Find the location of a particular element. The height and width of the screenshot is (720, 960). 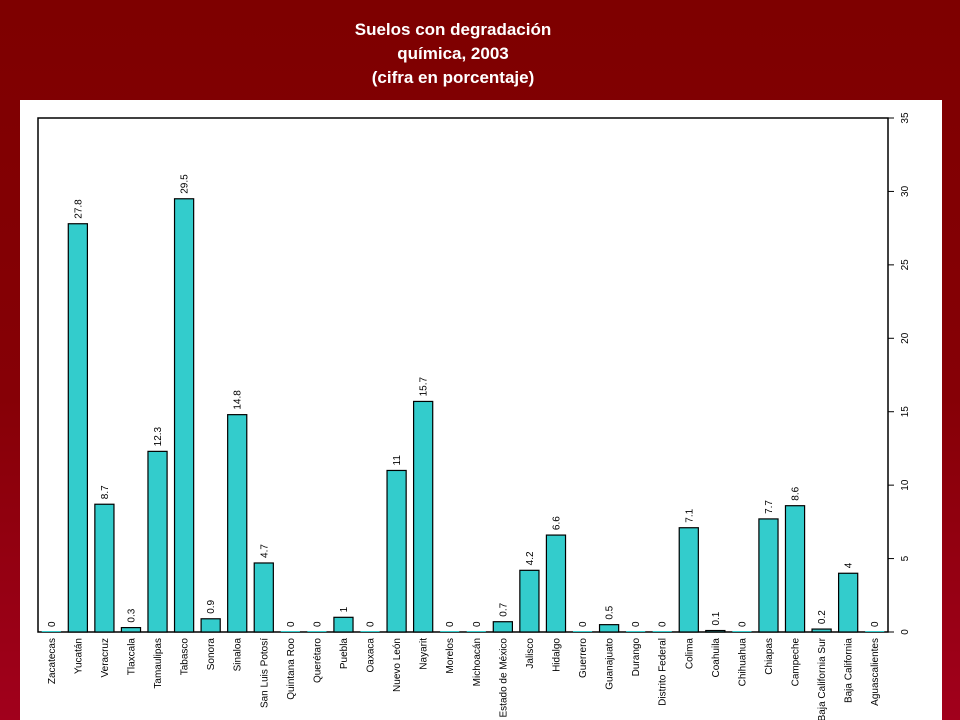

category-label-16: Michoacán is located at coordinates (477, 662).